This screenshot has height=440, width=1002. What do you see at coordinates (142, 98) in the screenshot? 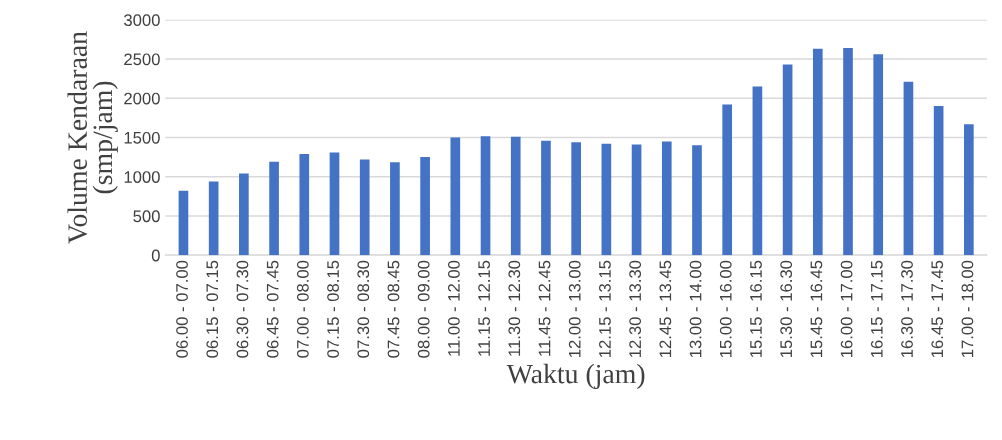
I see `y-tick-label: 2000` at bounding box center [142, 98].